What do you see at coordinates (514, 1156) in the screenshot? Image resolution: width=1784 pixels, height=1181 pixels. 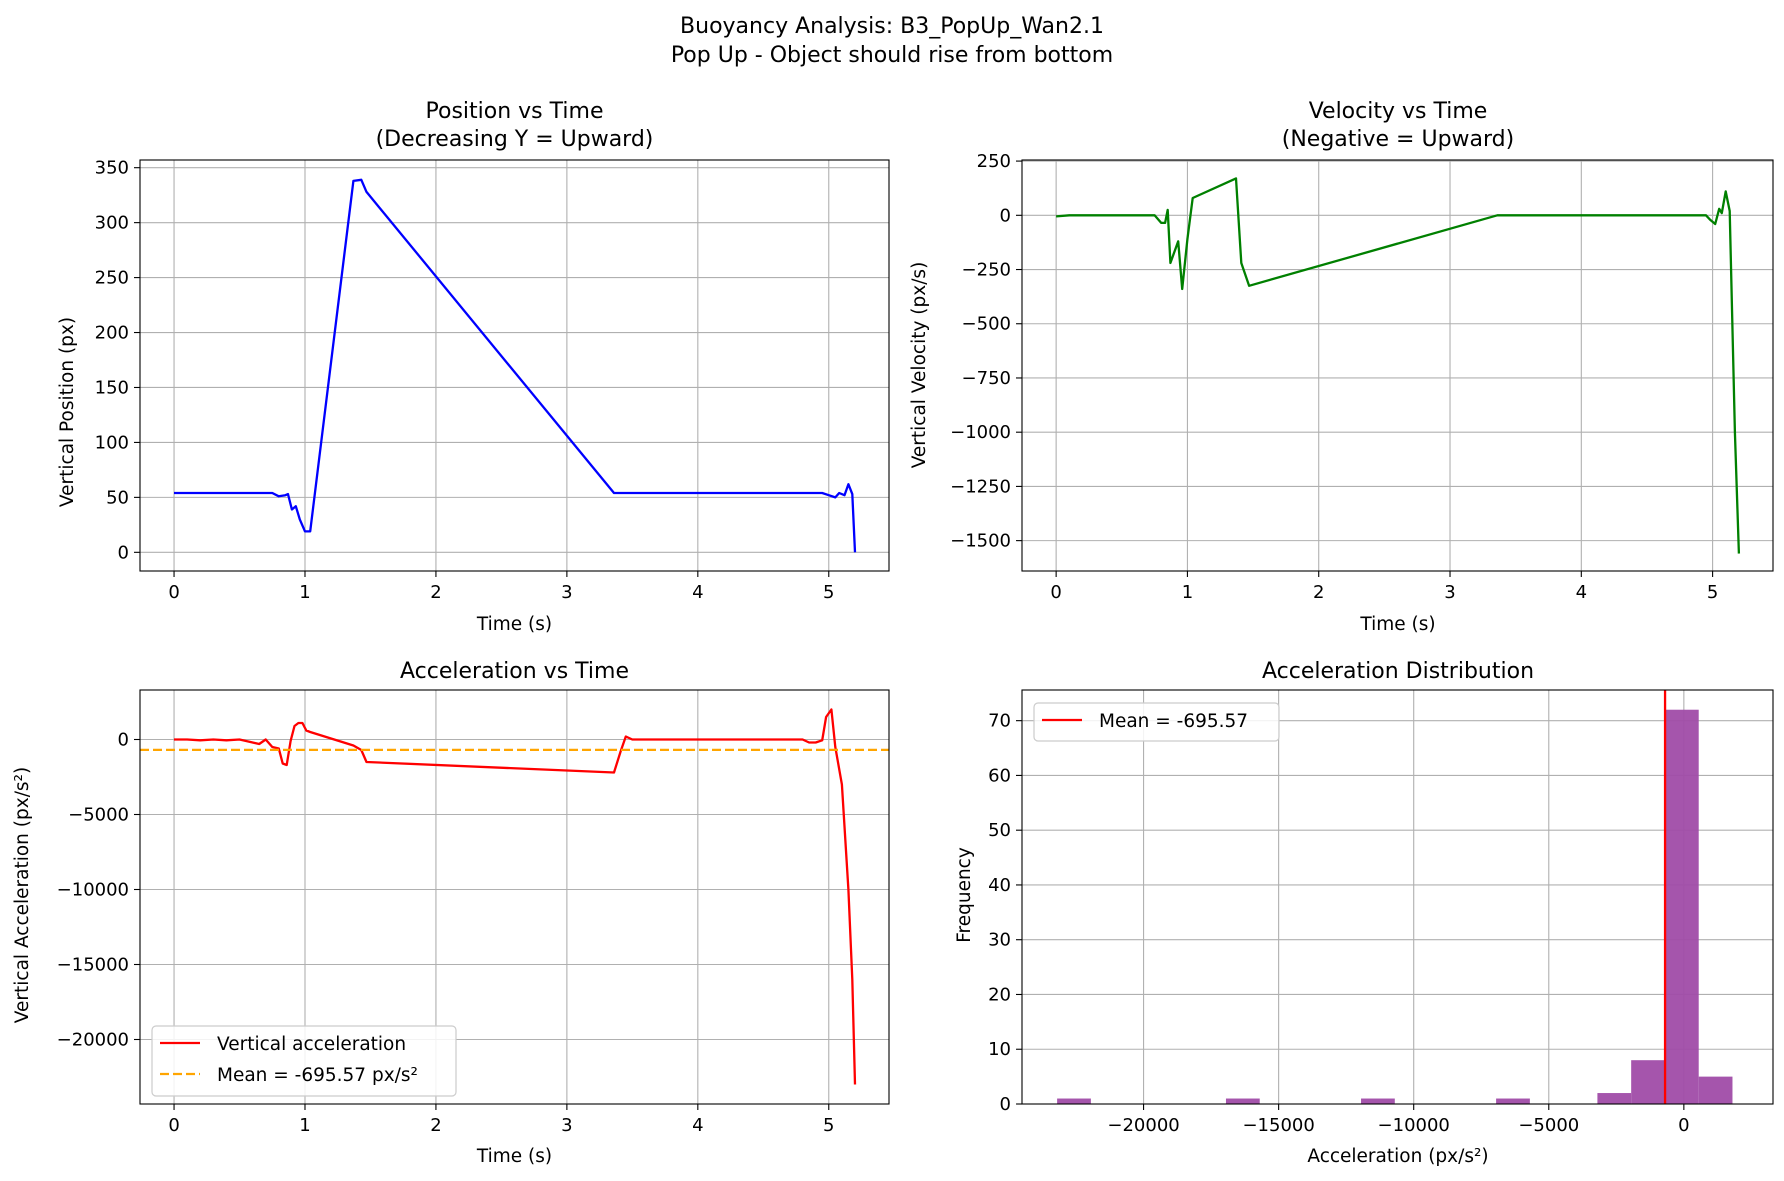 I see `acceleration-xlabel: Time (s)` at bounding box center [514, 1156].